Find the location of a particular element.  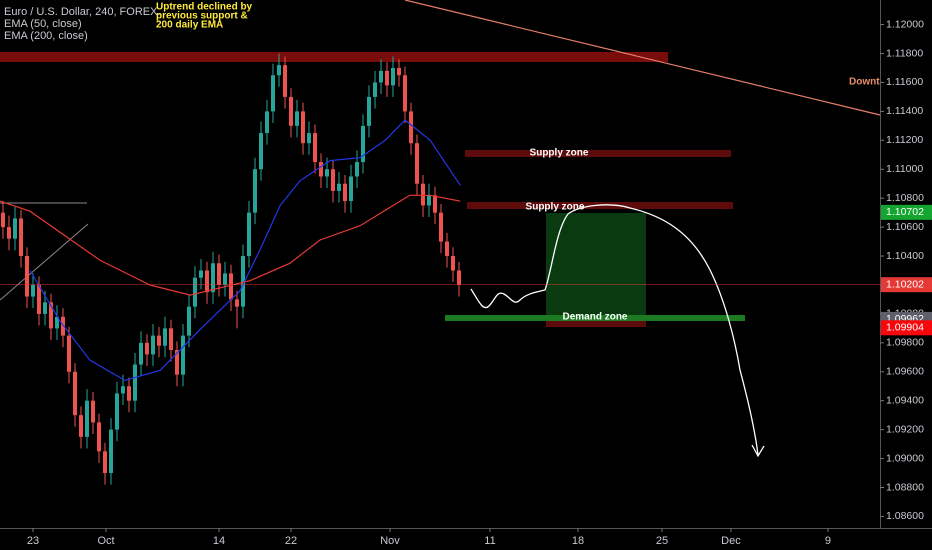

y-tick-label: 1.09400 is located at coordinates (905, 400).